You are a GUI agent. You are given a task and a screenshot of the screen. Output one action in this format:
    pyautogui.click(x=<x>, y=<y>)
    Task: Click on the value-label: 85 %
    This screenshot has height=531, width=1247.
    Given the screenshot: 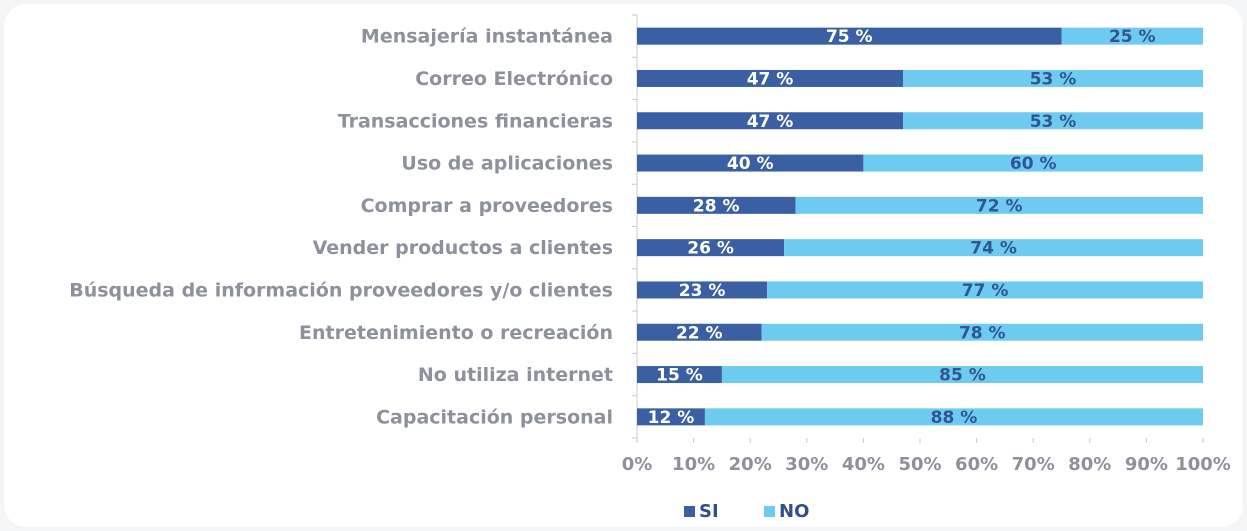 What is the action you would take?
    pyautogui.click(x=962, y=376)
    